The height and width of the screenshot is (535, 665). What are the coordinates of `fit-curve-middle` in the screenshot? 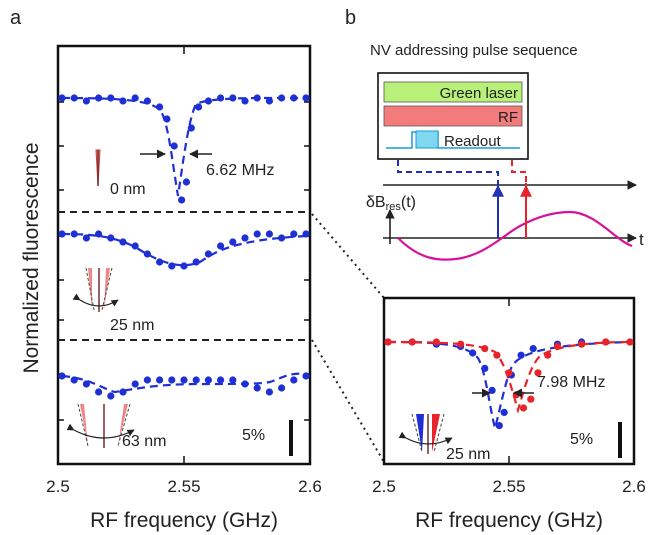 It's located at (184, 249).